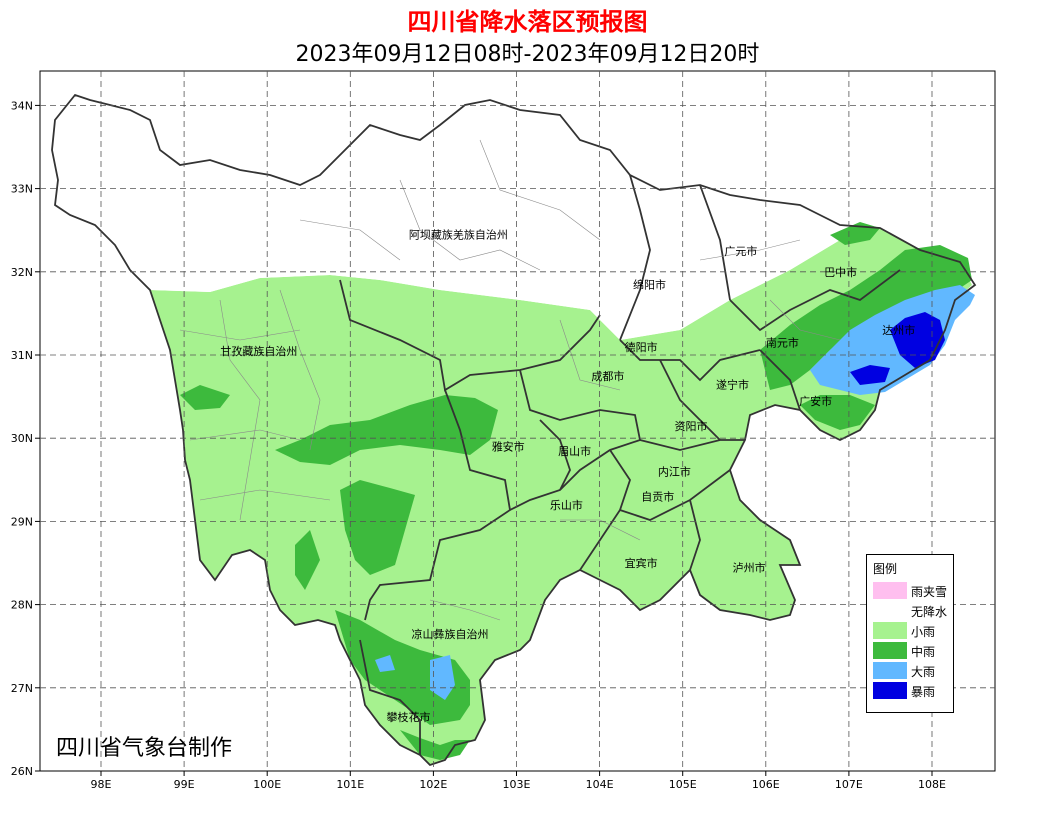 Image resolution: width=1055 pixels, height=821 pixels. What do you see at coordinates (923, 632) in the screenshot?
I see `legend-label: 小雨` at bounding box center [923, 632].